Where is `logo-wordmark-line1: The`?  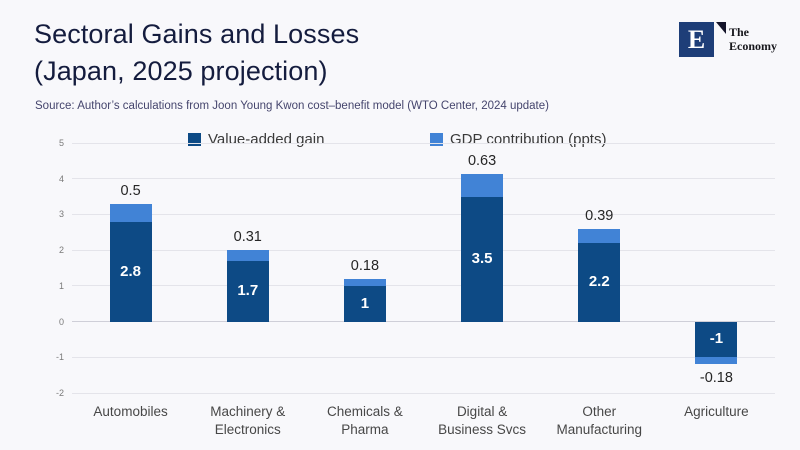 logo-wordmark-line1: The is located at coordinates (739, 32).